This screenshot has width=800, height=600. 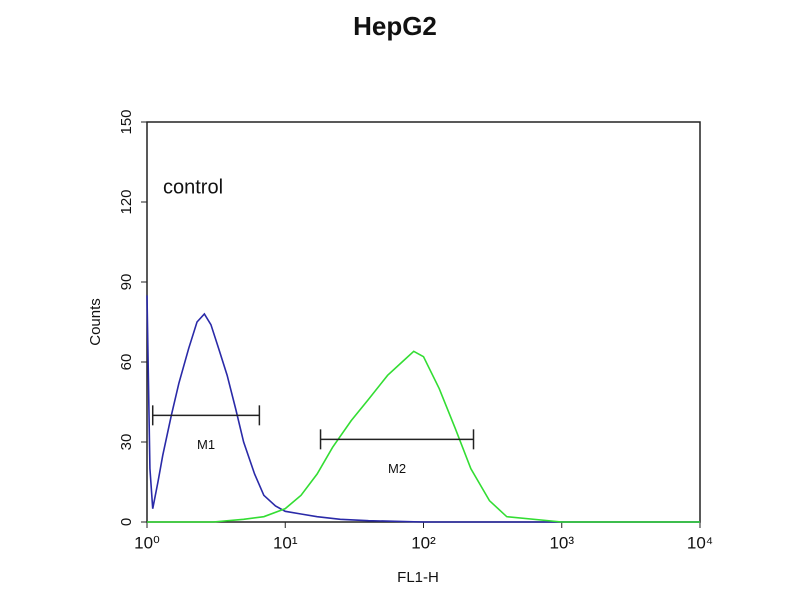 I want to click on y-tick-label: 30, so click(x=126, y=442).